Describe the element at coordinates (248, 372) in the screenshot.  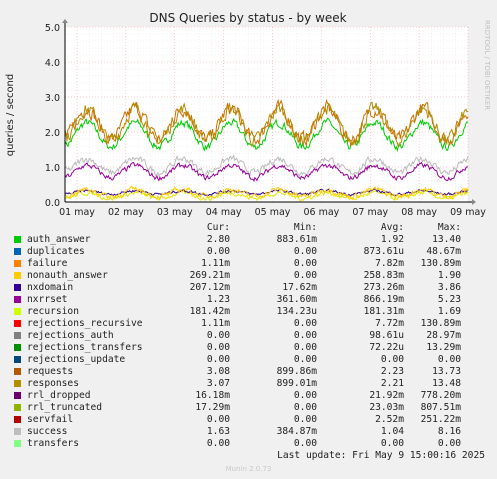
I see `legend-row-requests: requests 3.08 899.86m 2.23 13.73` at that location.